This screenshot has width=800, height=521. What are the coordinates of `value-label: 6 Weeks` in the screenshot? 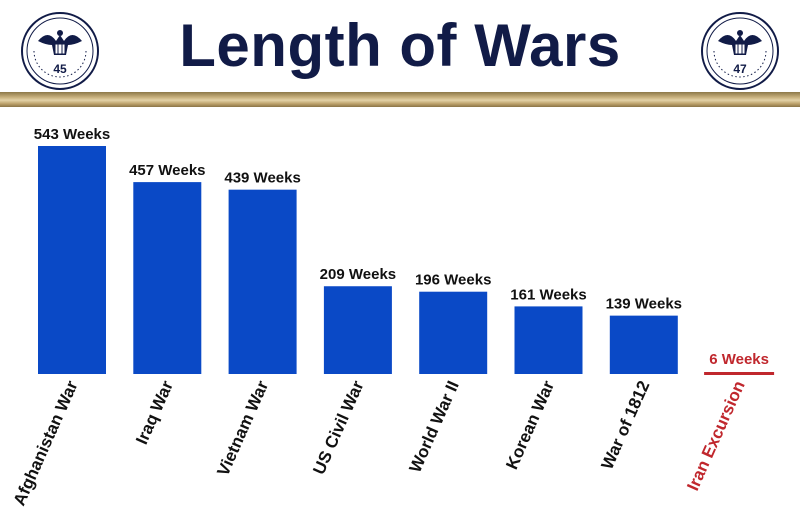 It's located at (739, 359).